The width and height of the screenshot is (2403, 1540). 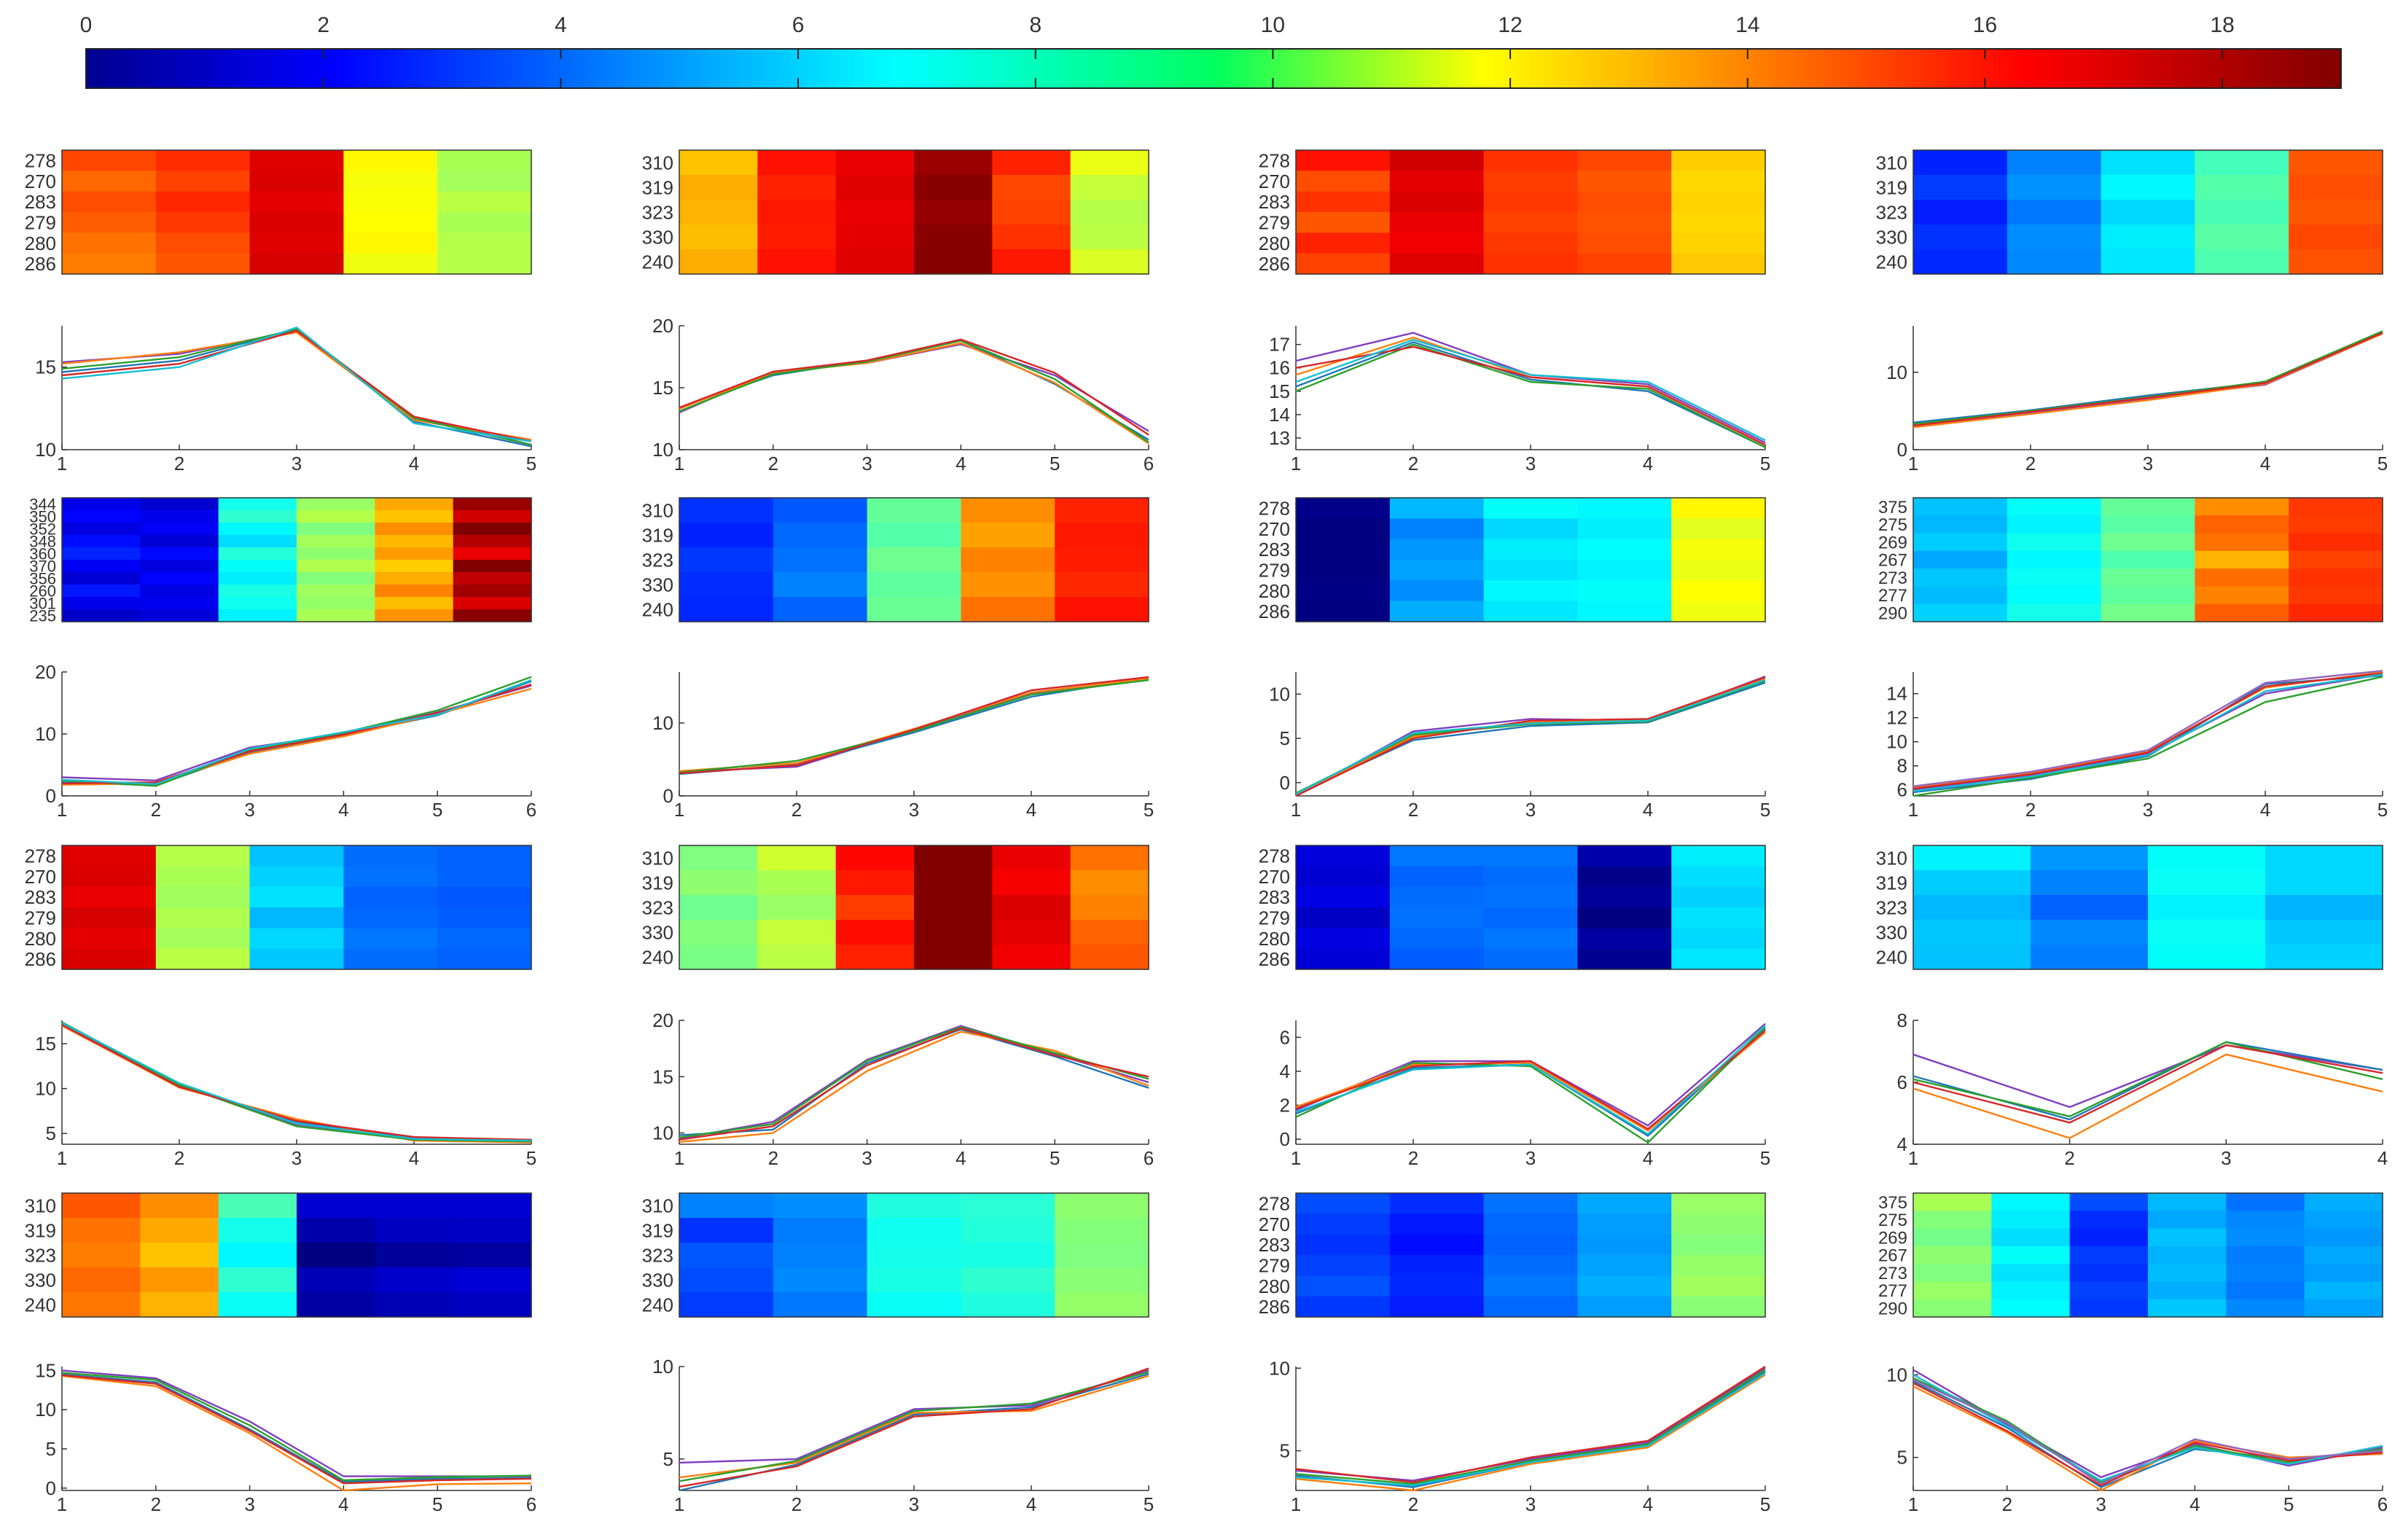 What do you see at coordinates (1893, 1256) in the screenshot?
I see `heatmap-row-label: 267` at bounding box center [1893, 1256].